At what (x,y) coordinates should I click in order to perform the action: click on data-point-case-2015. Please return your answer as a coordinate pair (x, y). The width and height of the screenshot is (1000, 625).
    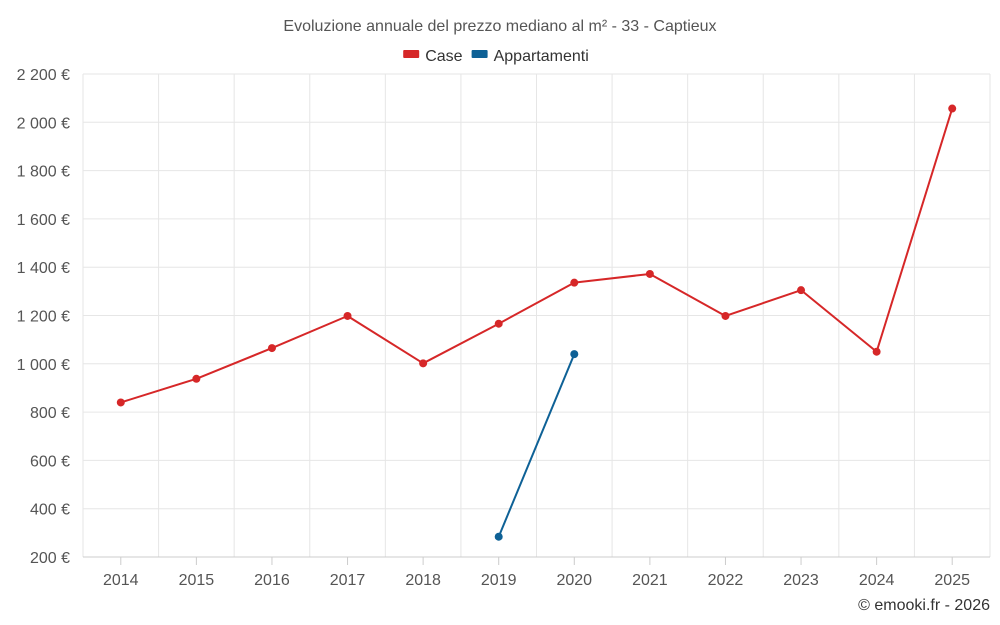
    Looking at the image, I should click on (196, 378).